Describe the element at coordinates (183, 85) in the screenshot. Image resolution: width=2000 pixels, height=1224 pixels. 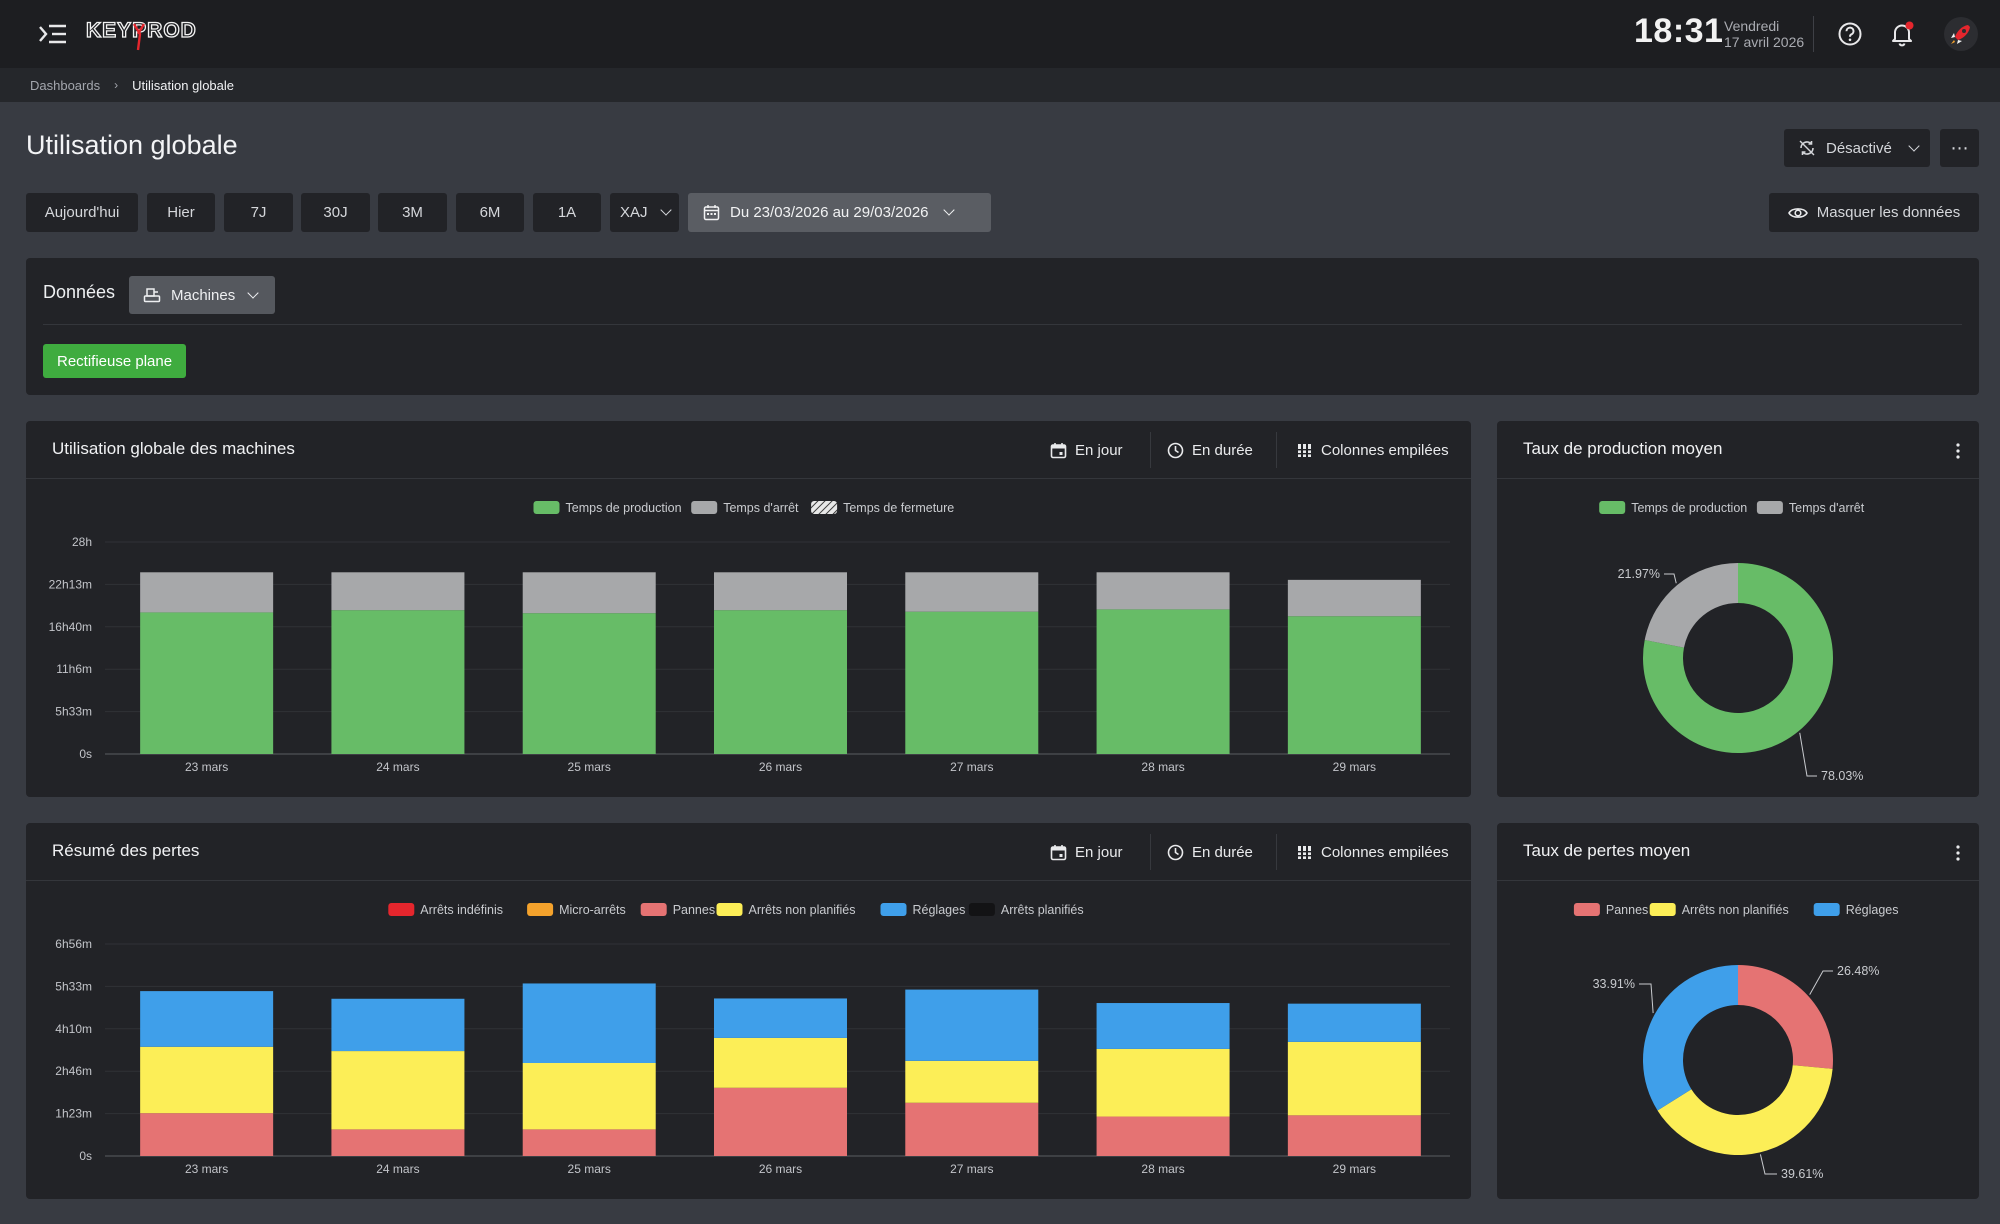
I see `breadcrumb-current: Utilisation globale` at that location.